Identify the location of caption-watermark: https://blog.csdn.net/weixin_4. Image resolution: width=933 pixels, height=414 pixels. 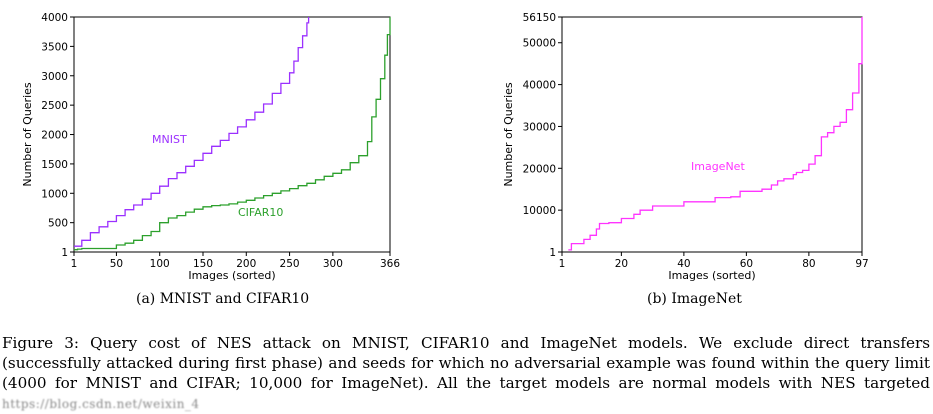
(101, 404).